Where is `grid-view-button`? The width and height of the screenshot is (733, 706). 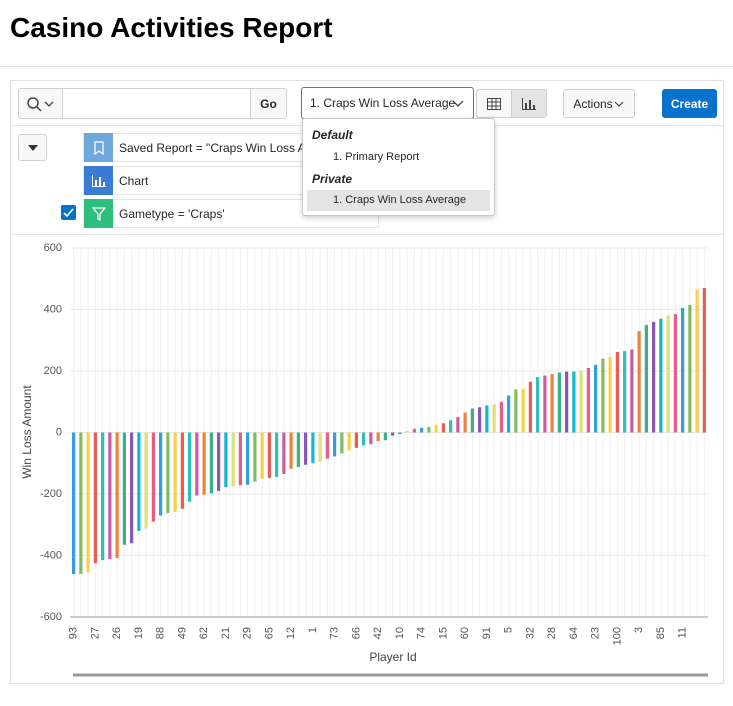
grid-view-button is located at coordinates (494, 103).